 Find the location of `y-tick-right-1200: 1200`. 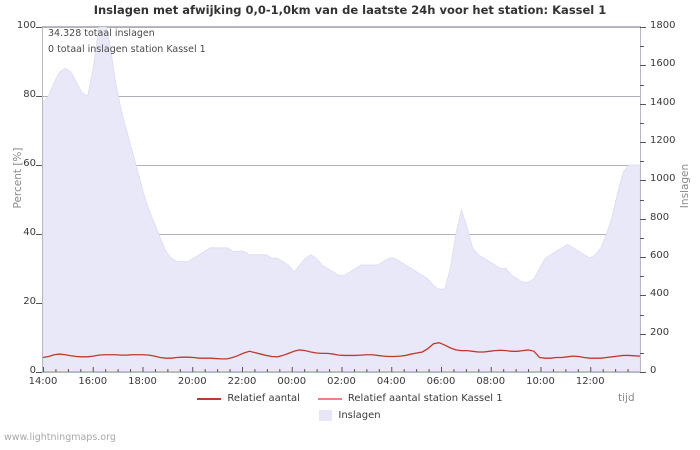

y-tick-right-1200: 1200 is located at coordinates (663, 140).